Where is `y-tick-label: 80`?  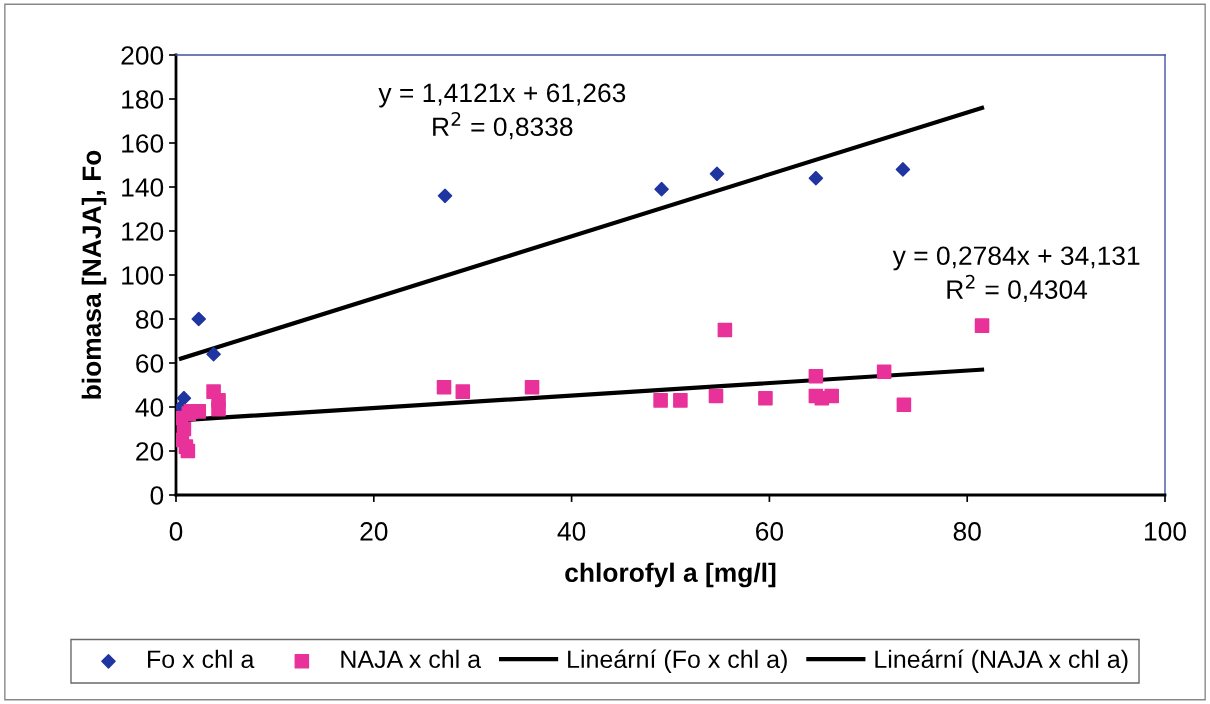 y-tick-label: 80 is located at coordinates (149, 319).